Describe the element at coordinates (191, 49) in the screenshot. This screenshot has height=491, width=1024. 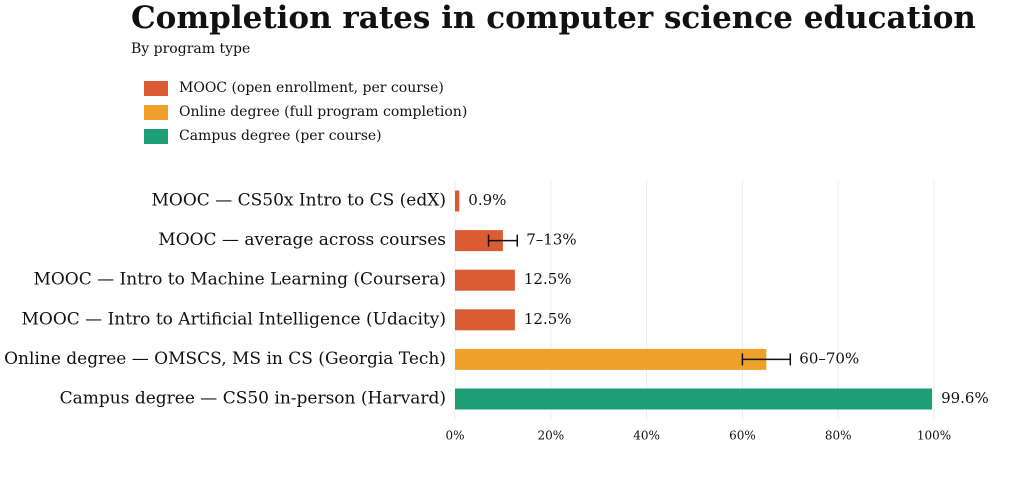
I see `chart-subtitle: By program type` at that location.